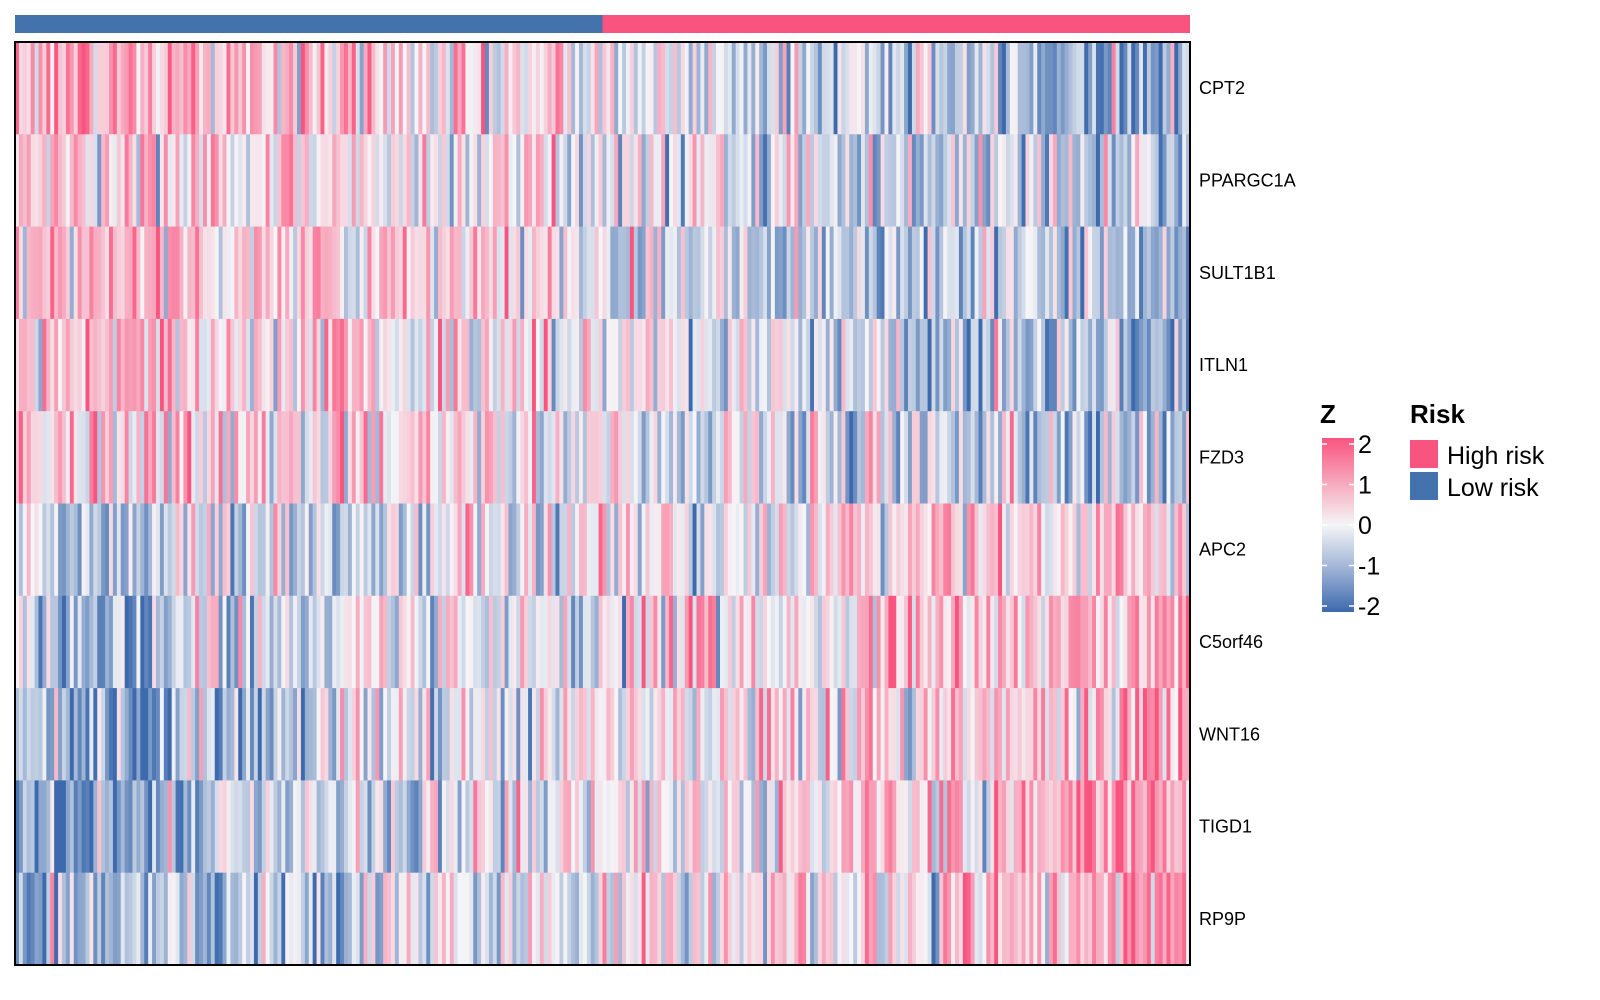  Describe the element at coordinates (1365, 526) in the screenshot. I see `z-tick-label: 0` at that location.